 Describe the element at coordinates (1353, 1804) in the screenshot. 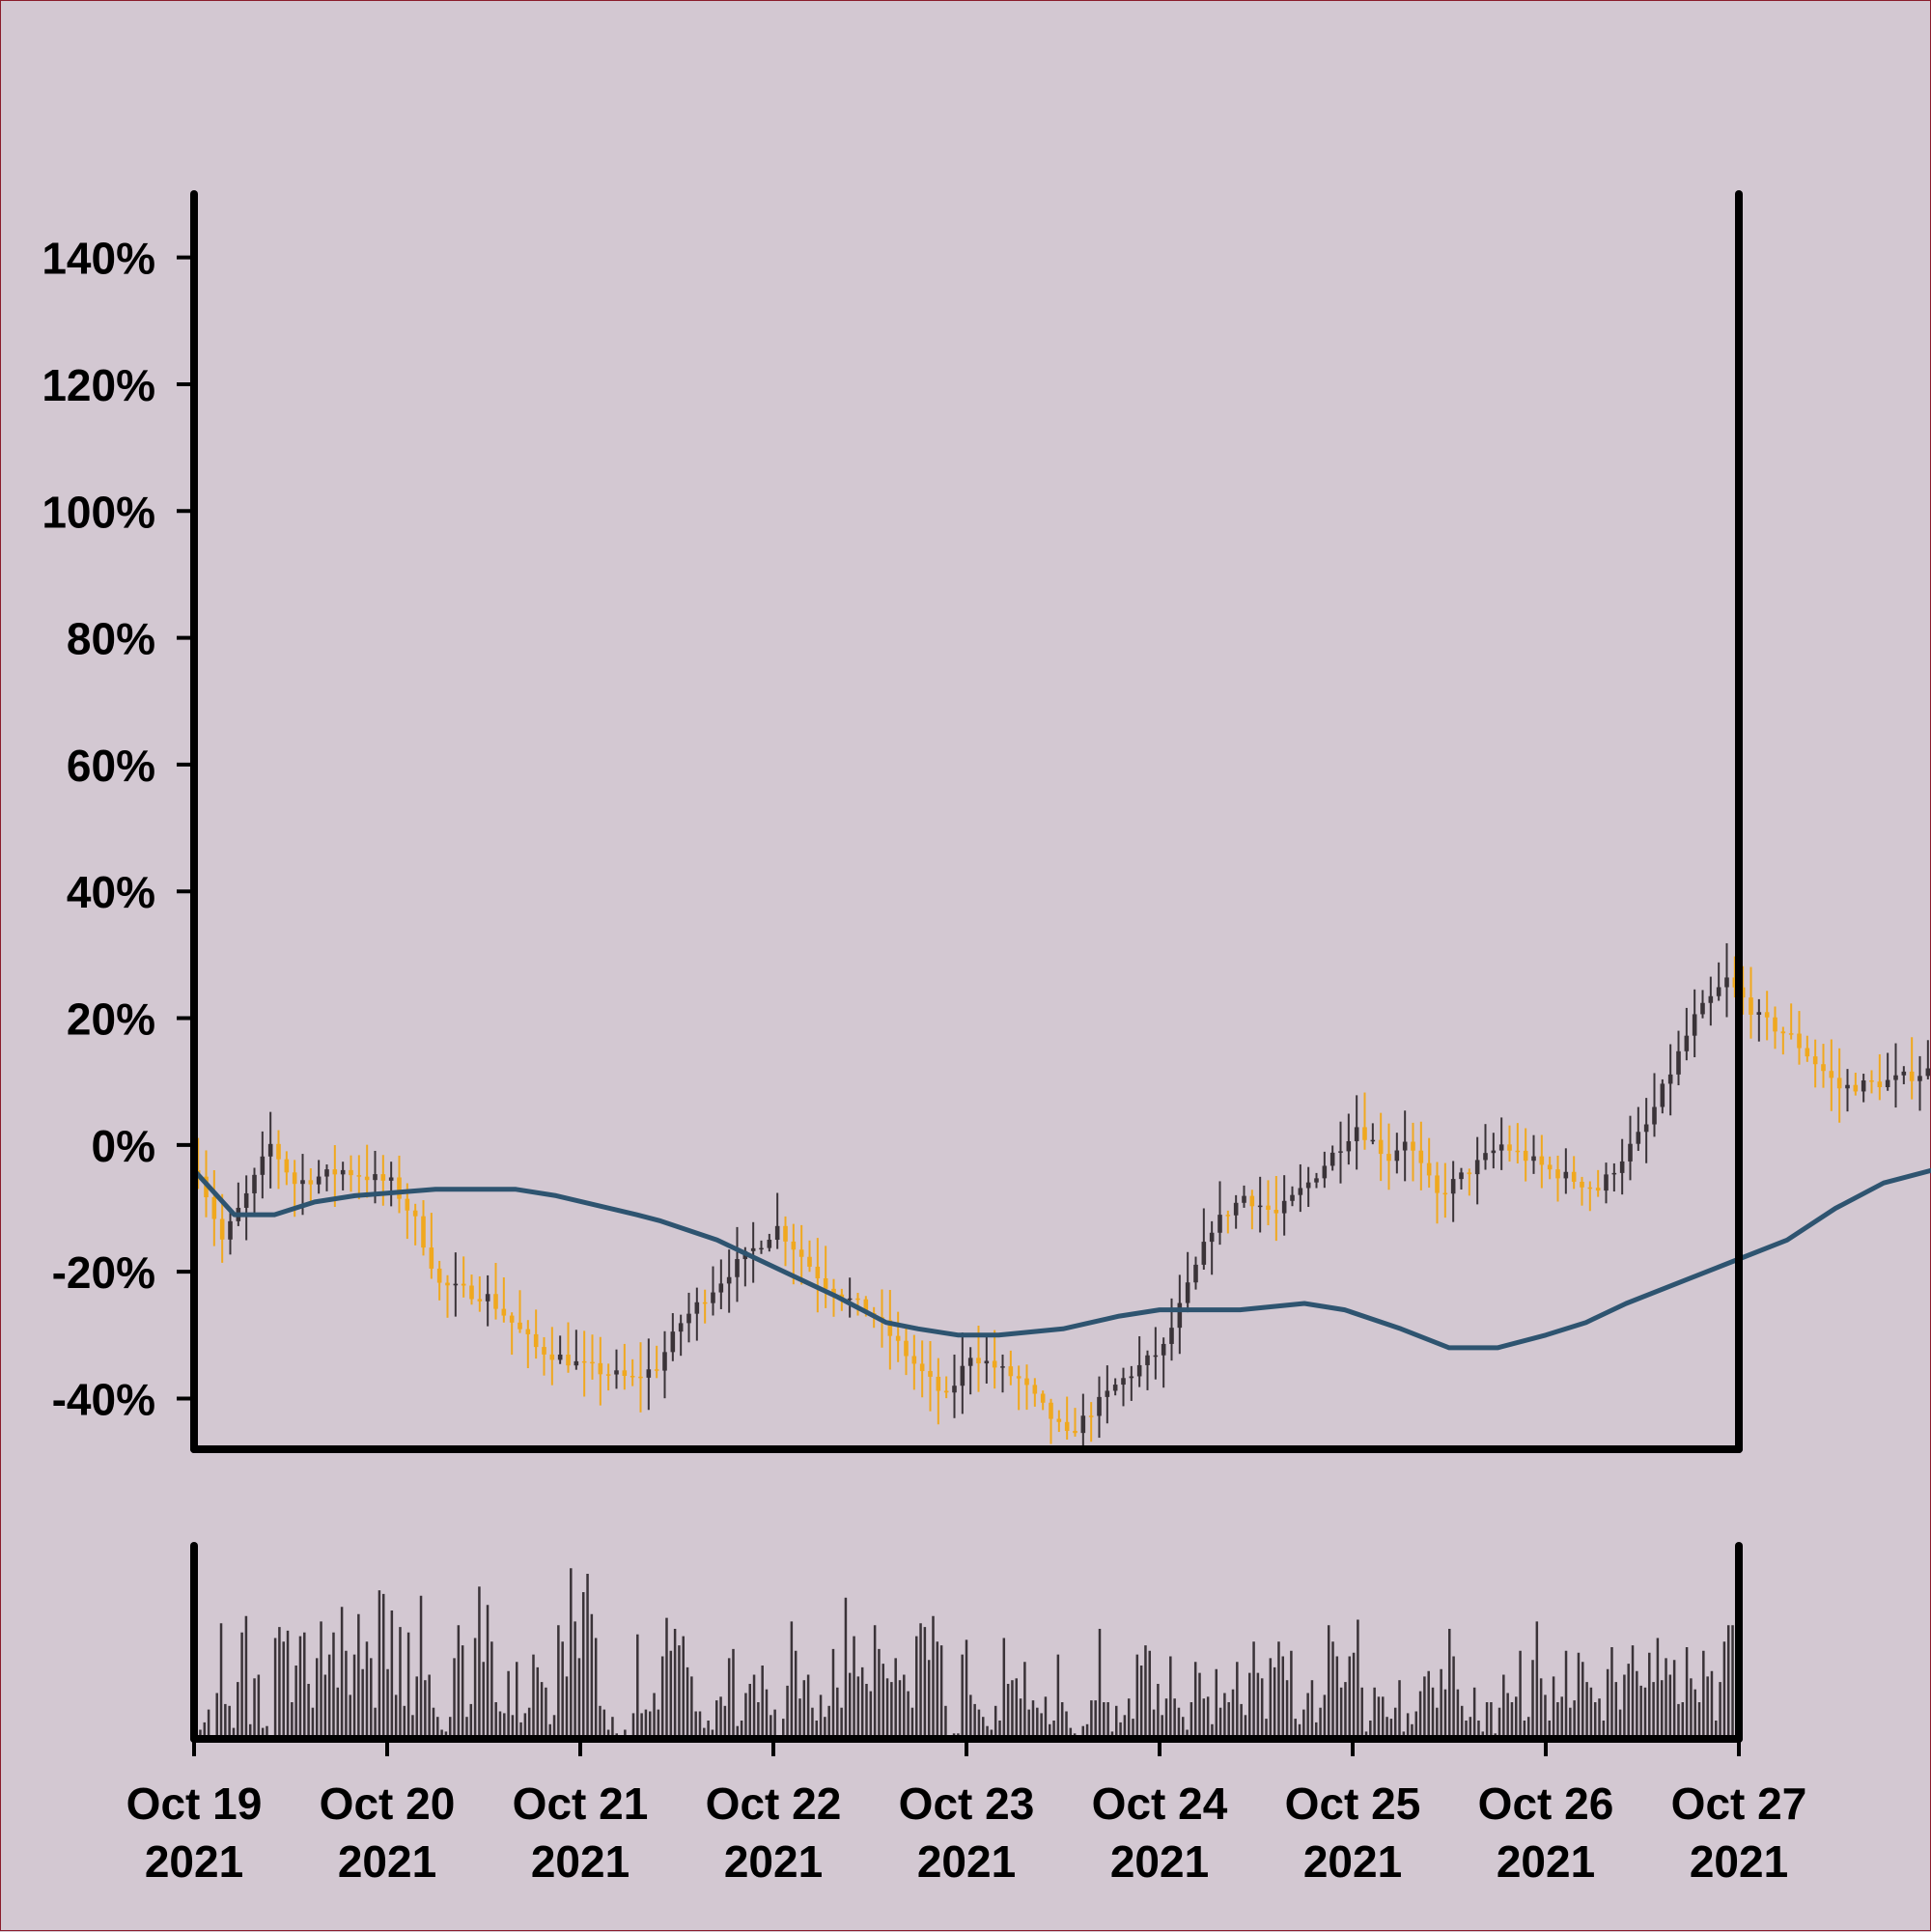

I see `x-tick-label-date: Oct 25` at that location.